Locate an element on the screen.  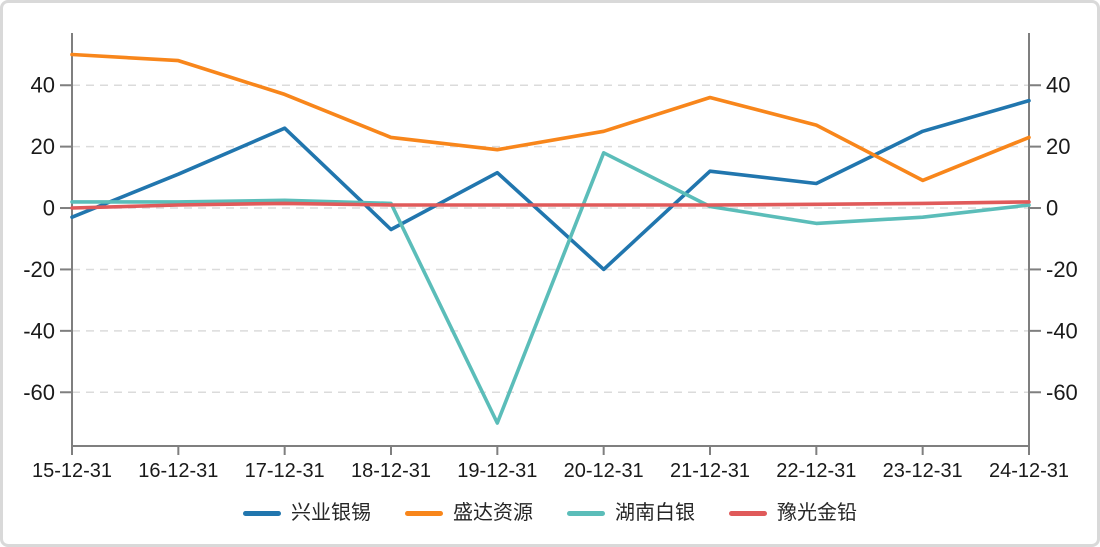
x-tick-label: 18-12-31 is located at coordinates (391, 471).